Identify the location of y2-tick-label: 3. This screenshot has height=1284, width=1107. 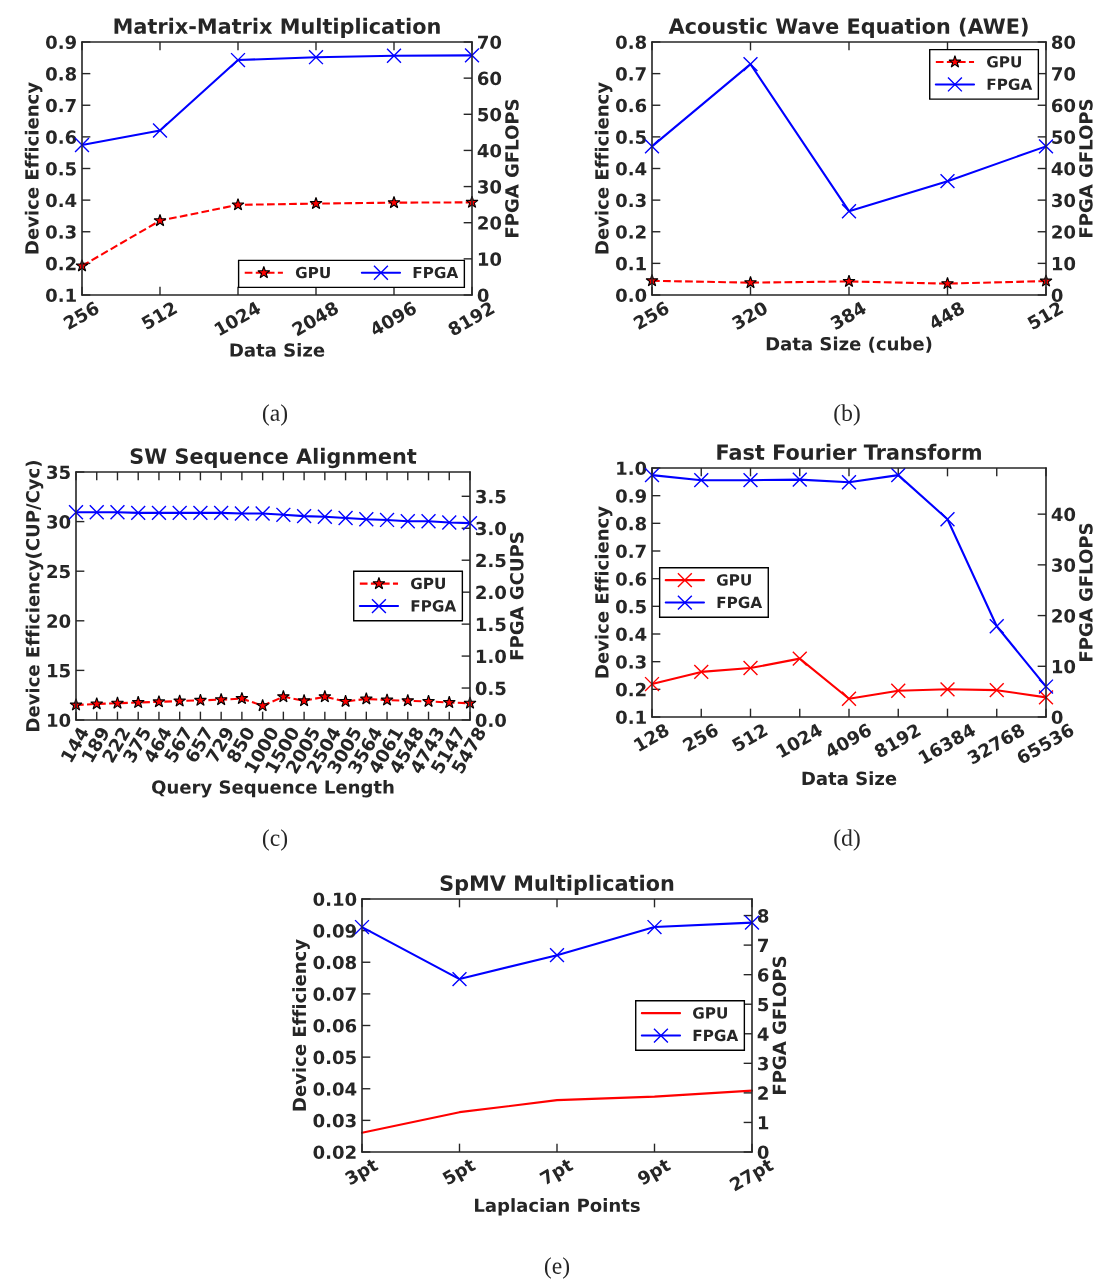
(763, 1063).